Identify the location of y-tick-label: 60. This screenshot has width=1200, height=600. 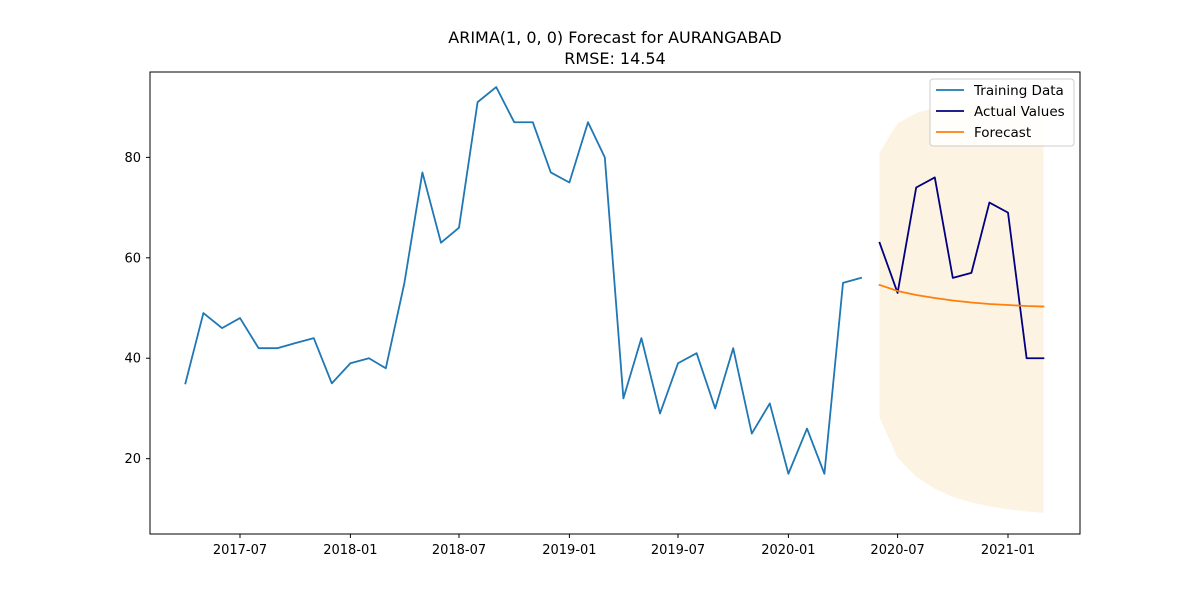
(132, 258).